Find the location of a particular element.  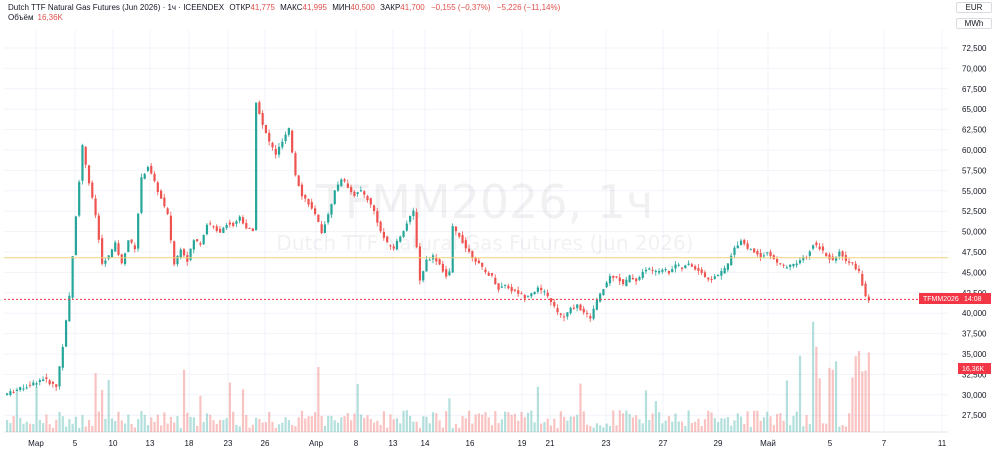

x-tick-label: 27 is located at coordinates (663, 443).